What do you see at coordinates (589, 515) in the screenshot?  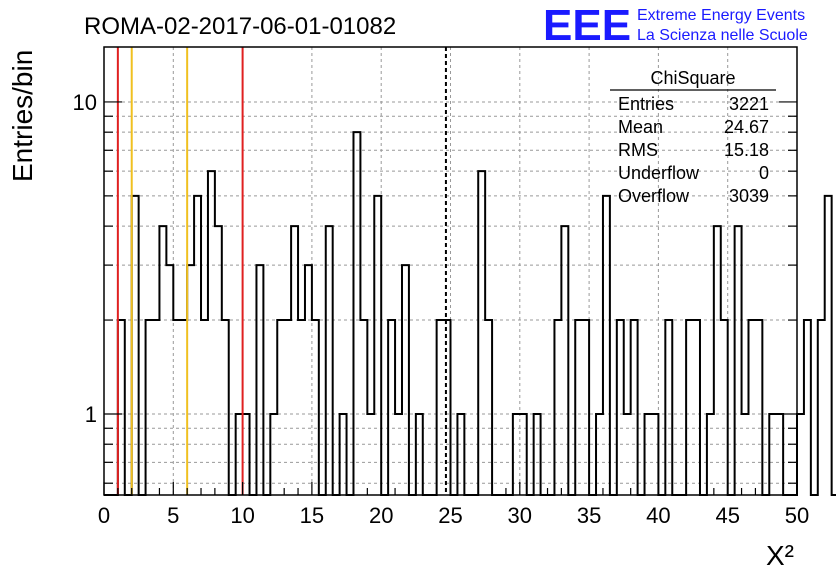 I see `x-tick-label: 35` at bounding box center [589, 515].